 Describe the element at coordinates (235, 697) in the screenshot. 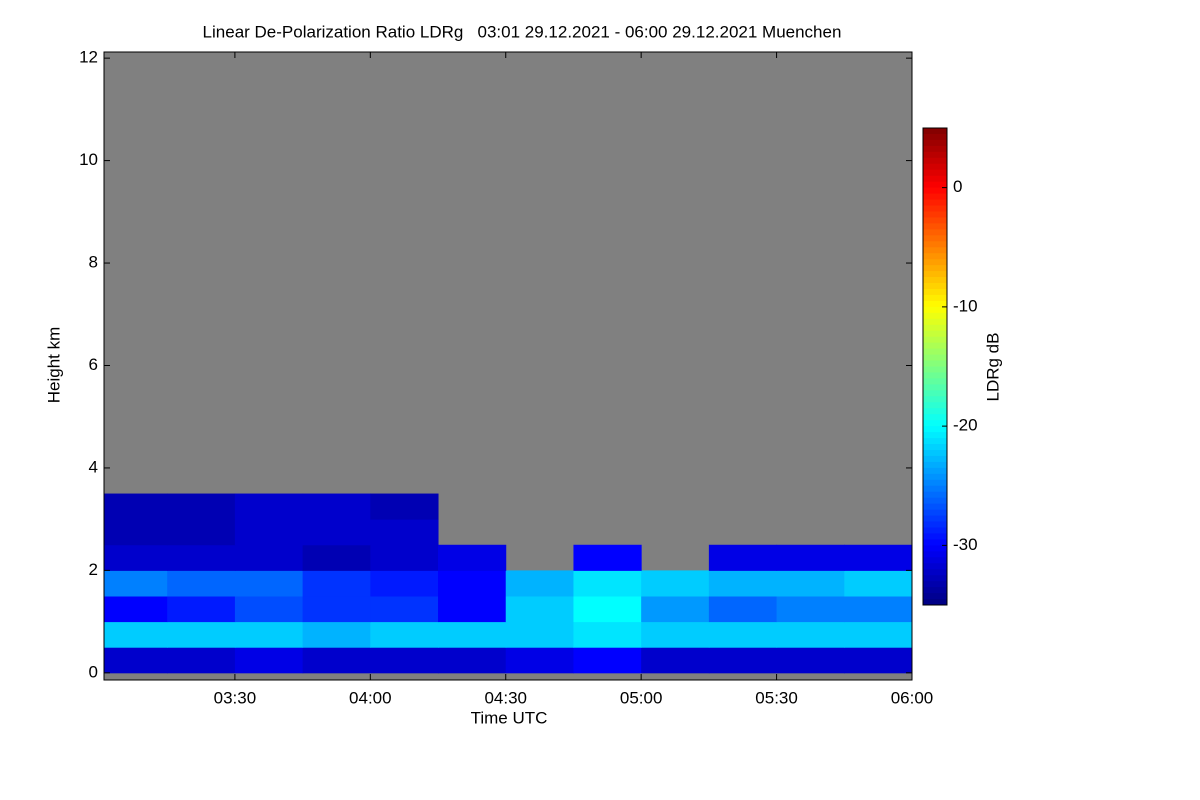

I see `x-tick-label: 03:30` at that location.